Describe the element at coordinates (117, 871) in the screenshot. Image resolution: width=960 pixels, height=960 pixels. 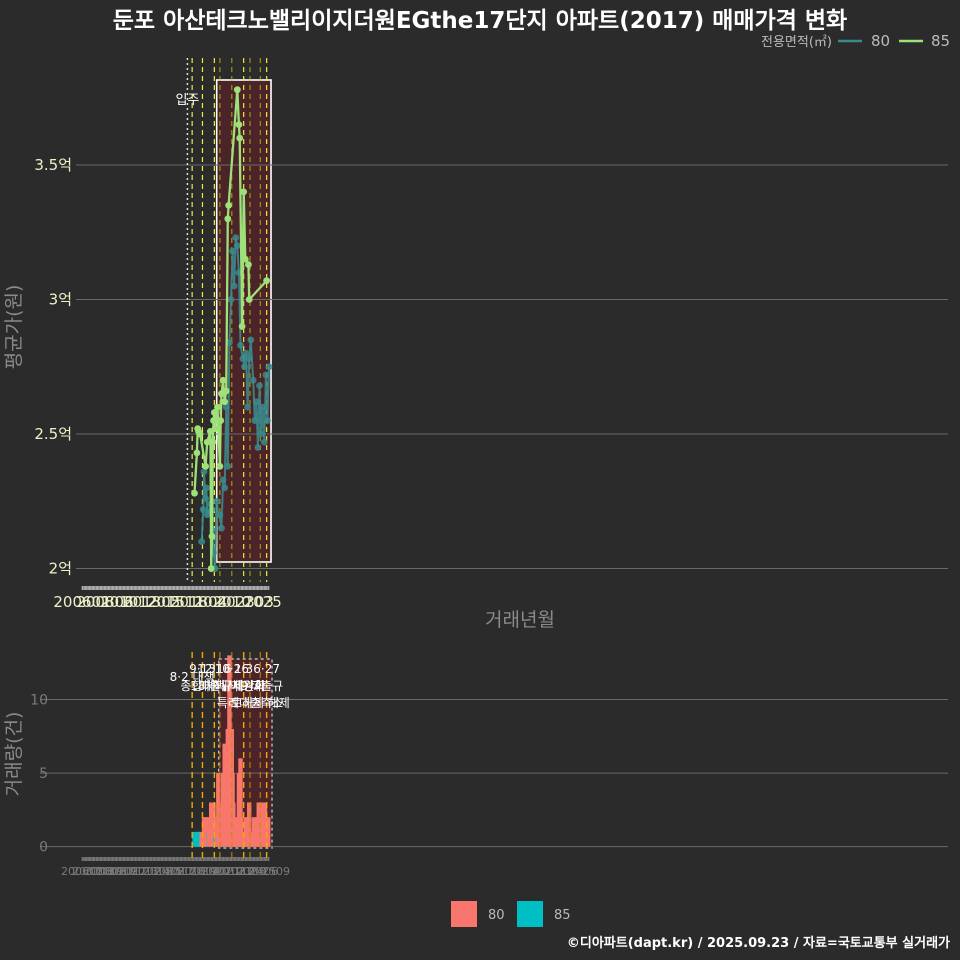
I see `volume-x-tick-label-3: 200909` at that location.